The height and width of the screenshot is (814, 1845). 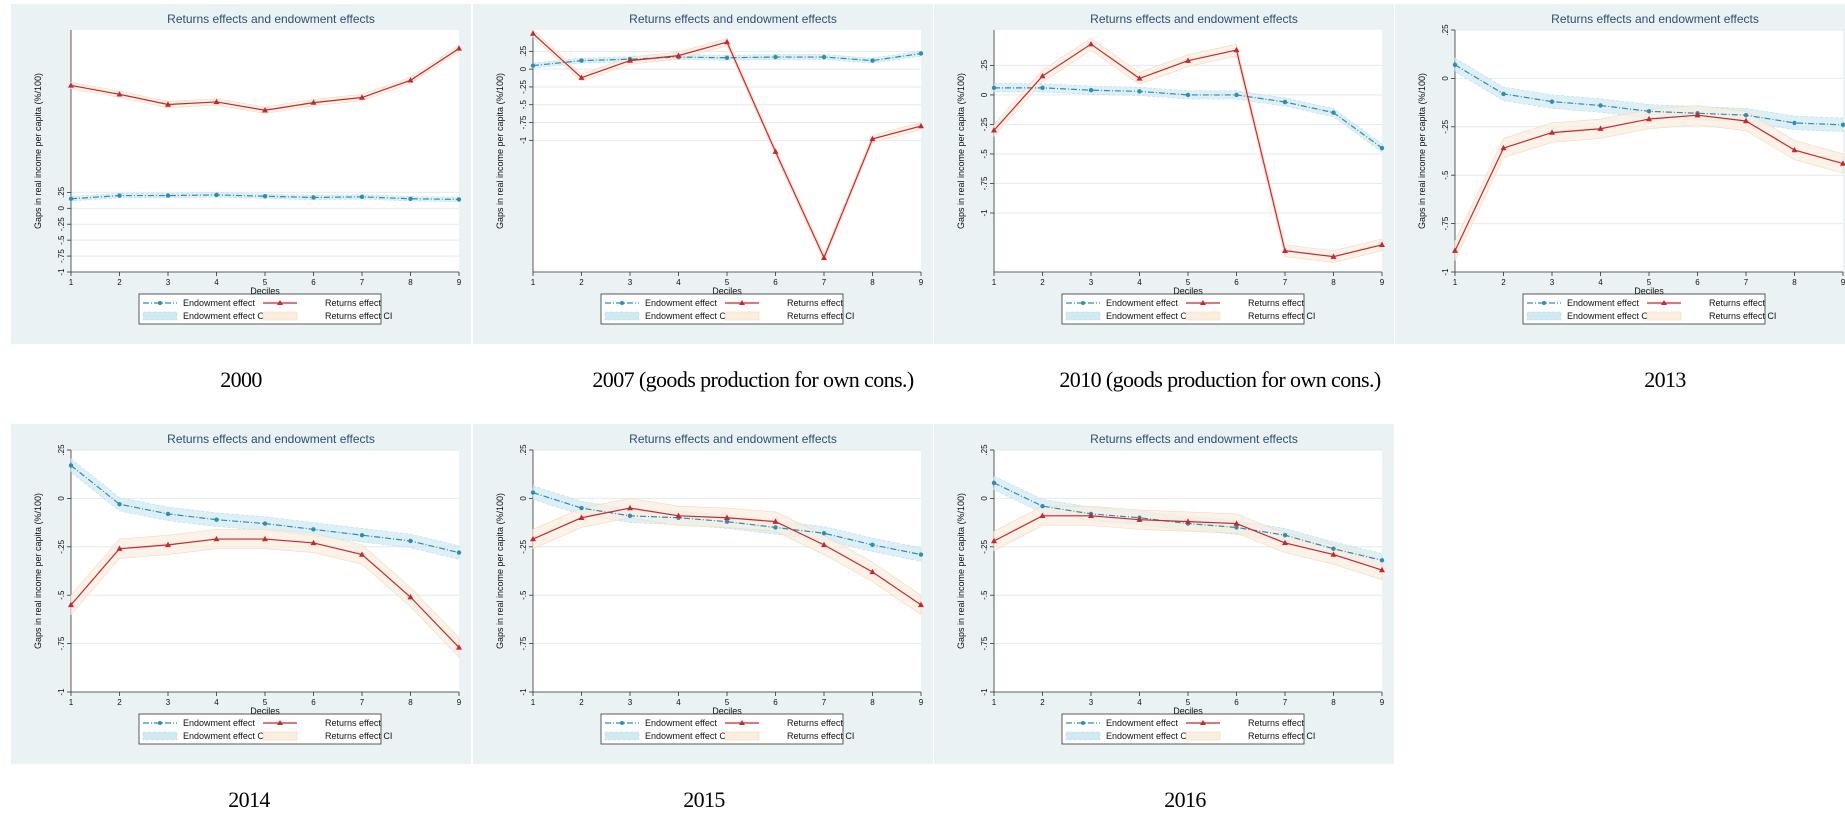 What do you see at coordinates (753, 379) in the screenshot?
I see `caption-2007: 2007 (goods production for own cons.)` at bounding box center [753, 379].